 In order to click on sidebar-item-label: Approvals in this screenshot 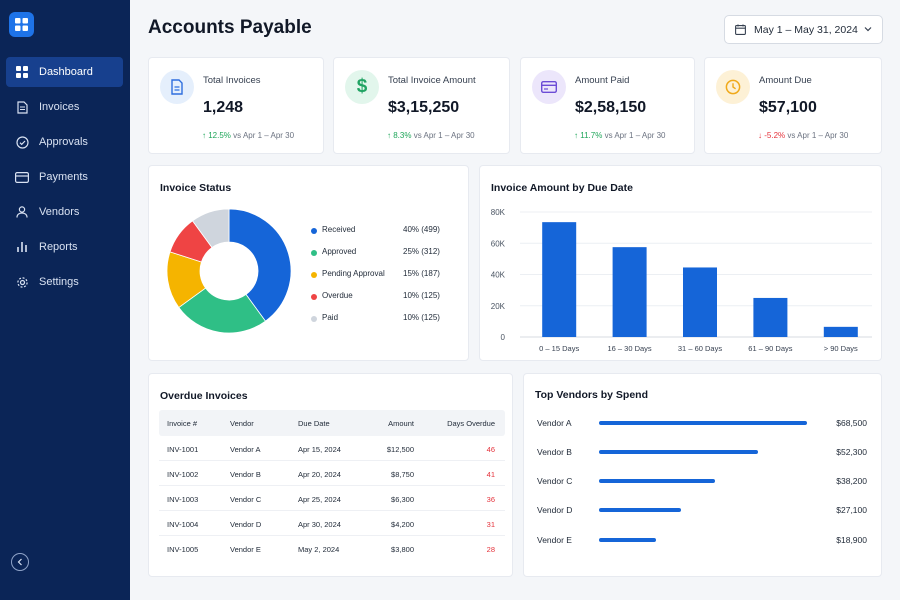, I will do `click(63, 142)`.